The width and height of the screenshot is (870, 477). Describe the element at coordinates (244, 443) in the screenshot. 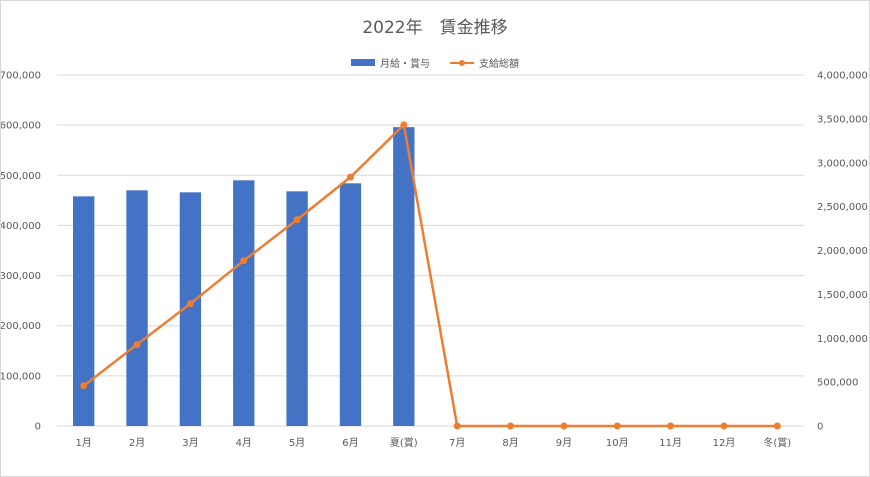

I see `x-tick-label: 4月` at that location.